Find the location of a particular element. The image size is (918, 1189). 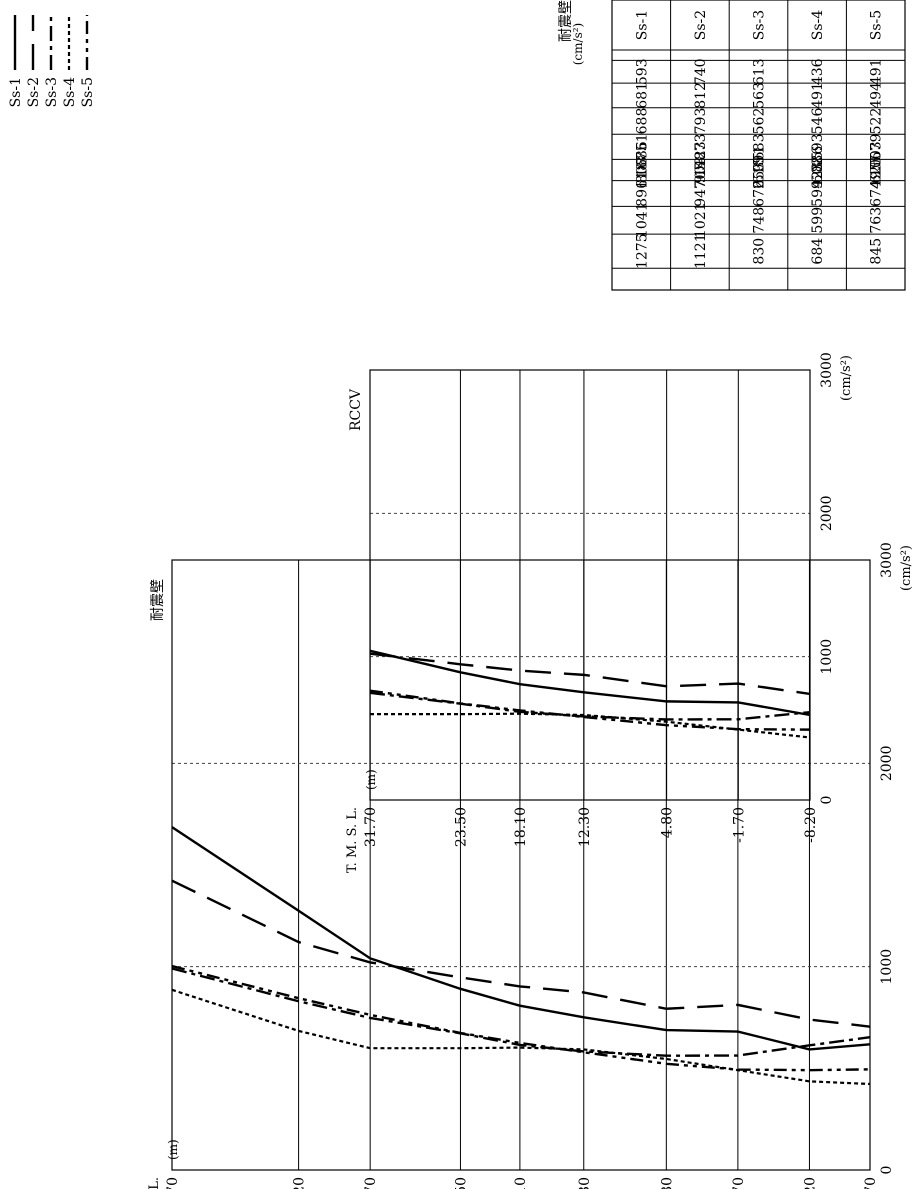

table-cell: 845 is located at coordinates (877, 251).